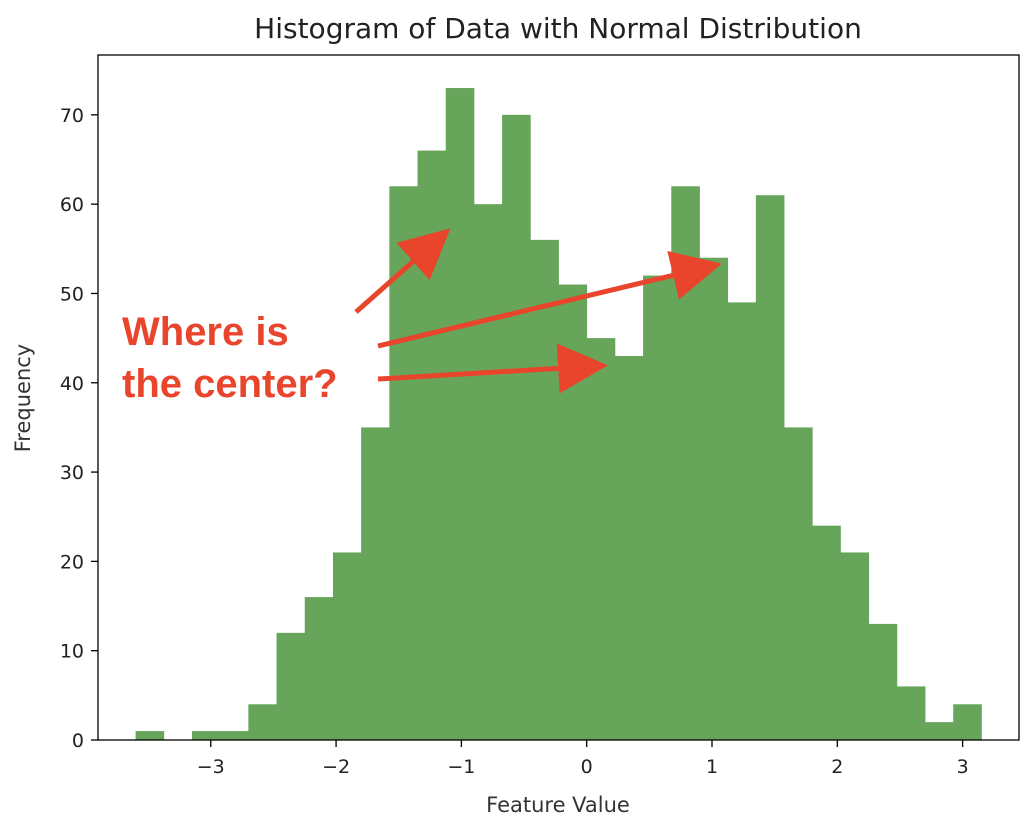  I want to click on y-axis-label: Frequency, so click(23, 398).